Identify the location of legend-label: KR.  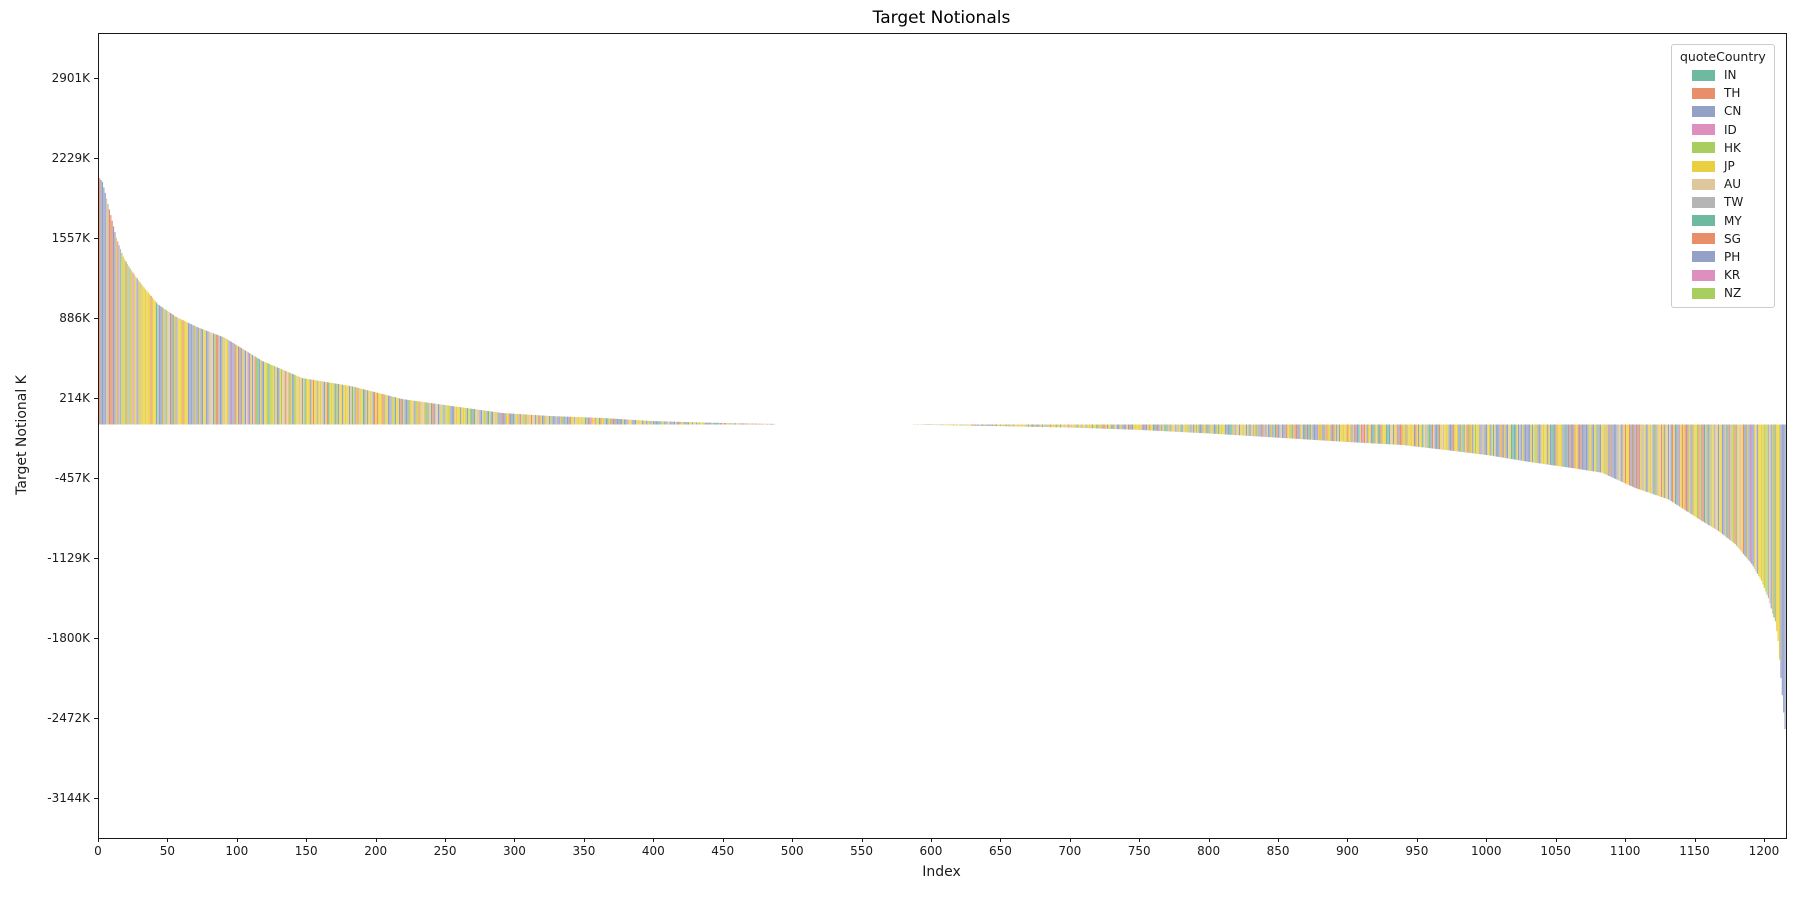
(1732, 275).